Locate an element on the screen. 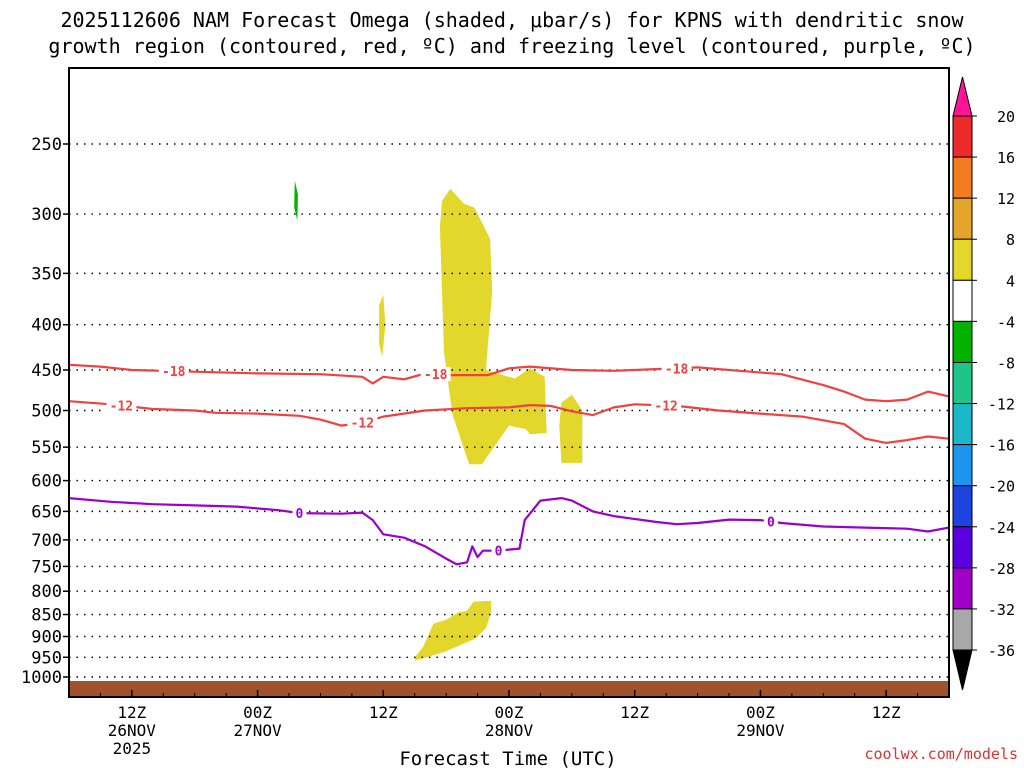 This screenshot has width=1024, height=768. y-tick-label: 250 is located at coordinates (46, 145).